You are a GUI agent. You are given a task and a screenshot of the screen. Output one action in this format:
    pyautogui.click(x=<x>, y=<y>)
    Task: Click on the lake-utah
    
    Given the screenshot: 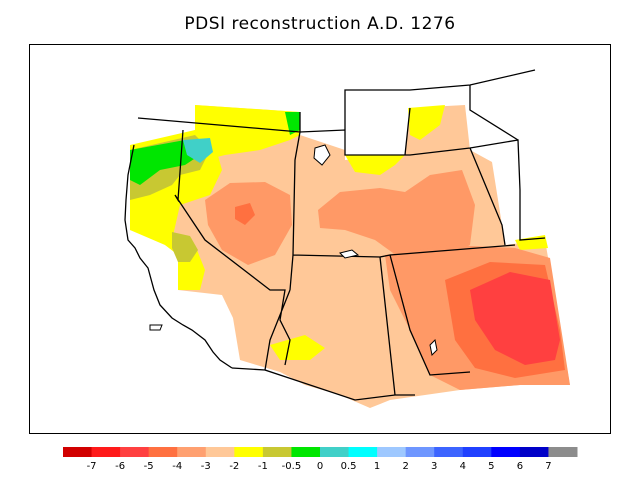 What is the action you would take?
    pyautogui.click(x=349, y=254)
    